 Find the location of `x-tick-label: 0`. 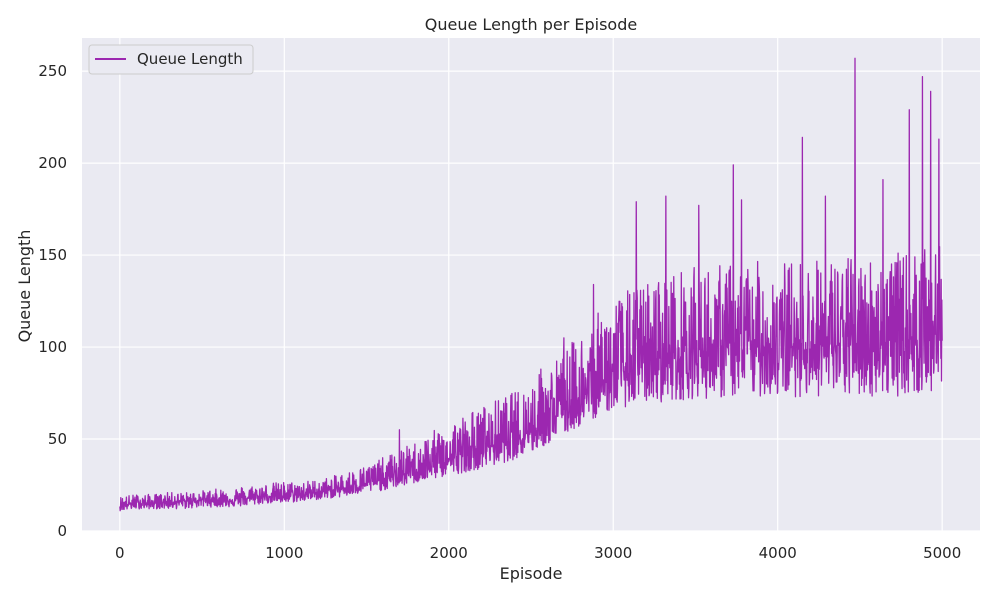

x-tick-label: 0 is located at coordinates (120, 553).